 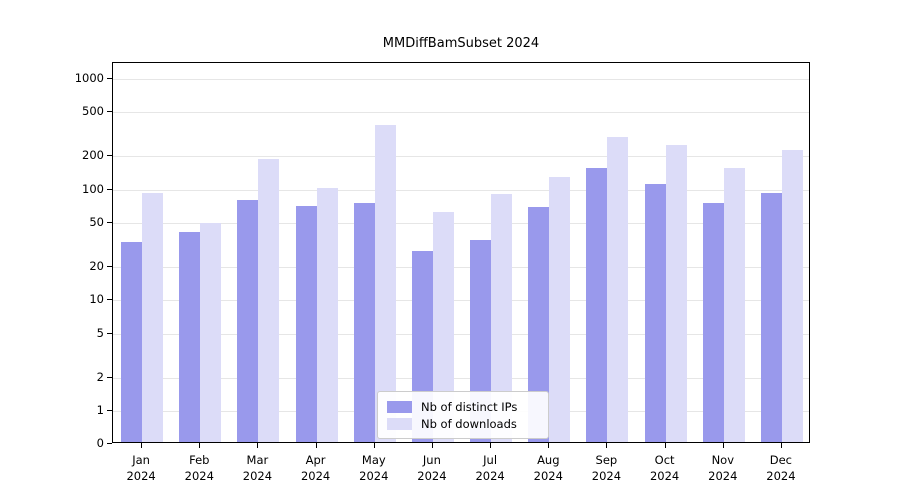 What do you see at coordinates (606, 468) in the screenshot?
I see `x-tick-label-sep: Sep 2024` at bounding box center [606, 468].